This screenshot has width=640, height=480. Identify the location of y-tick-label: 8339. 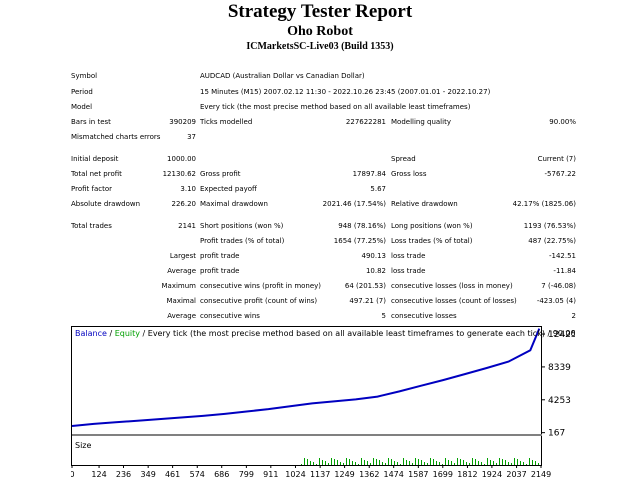
(559, 368).